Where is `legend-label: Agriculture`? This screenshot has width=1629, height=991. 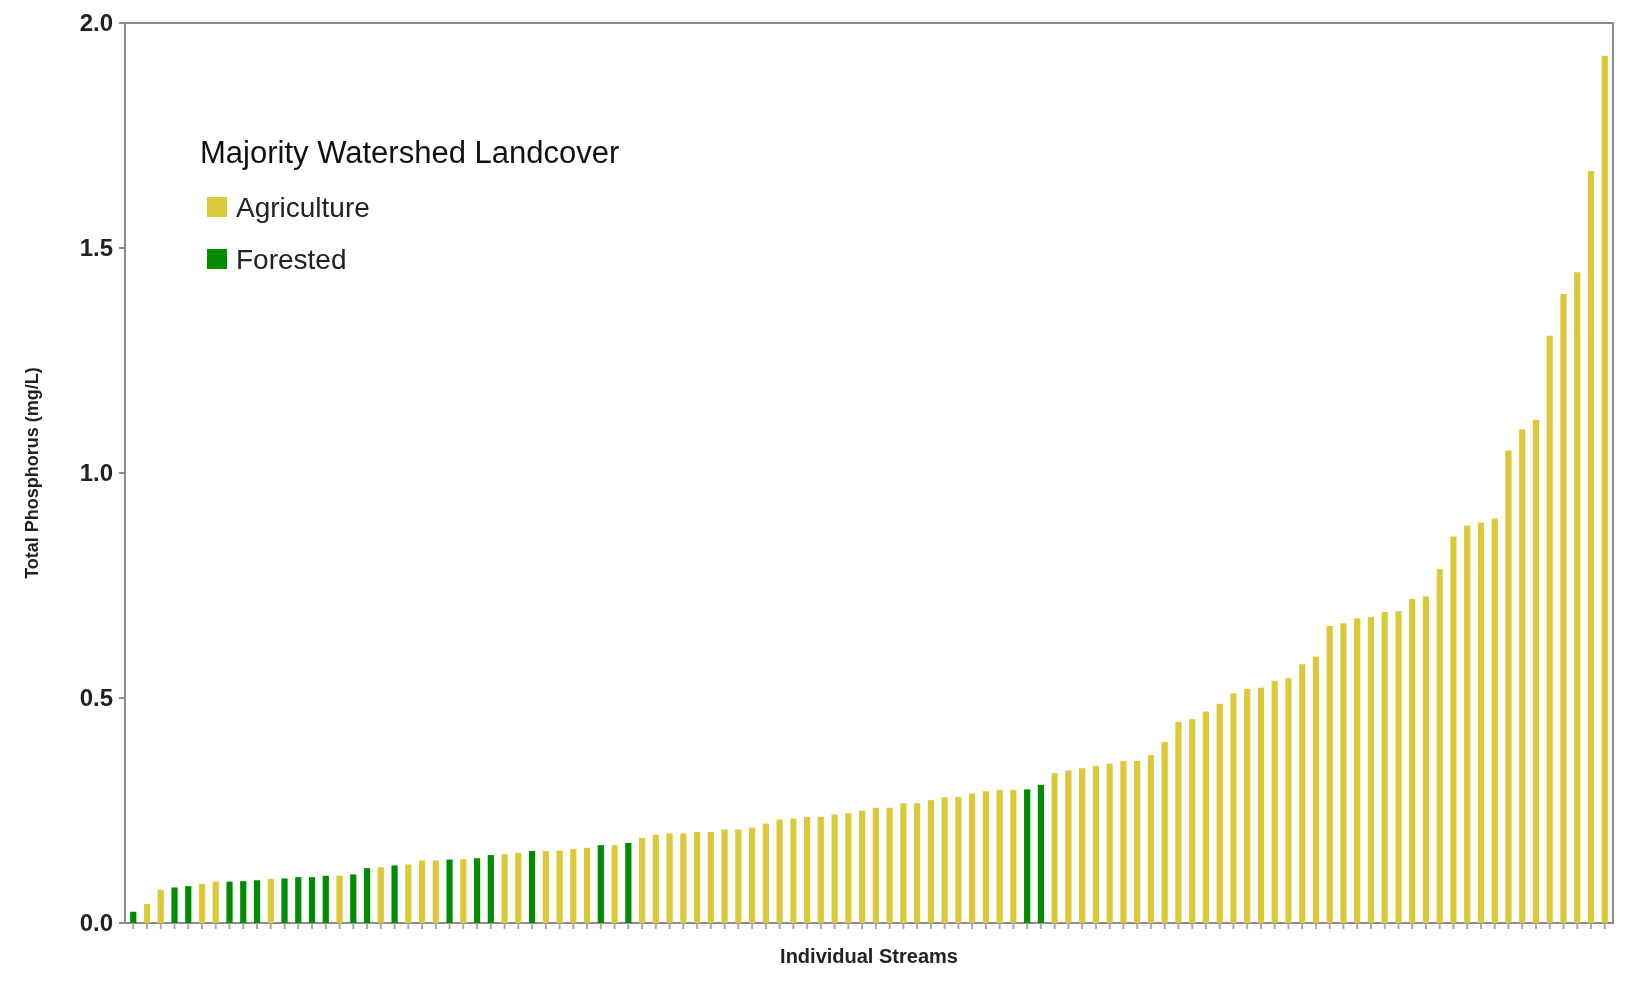 legend-label: Agriculture is located at coordinates (303, 207).